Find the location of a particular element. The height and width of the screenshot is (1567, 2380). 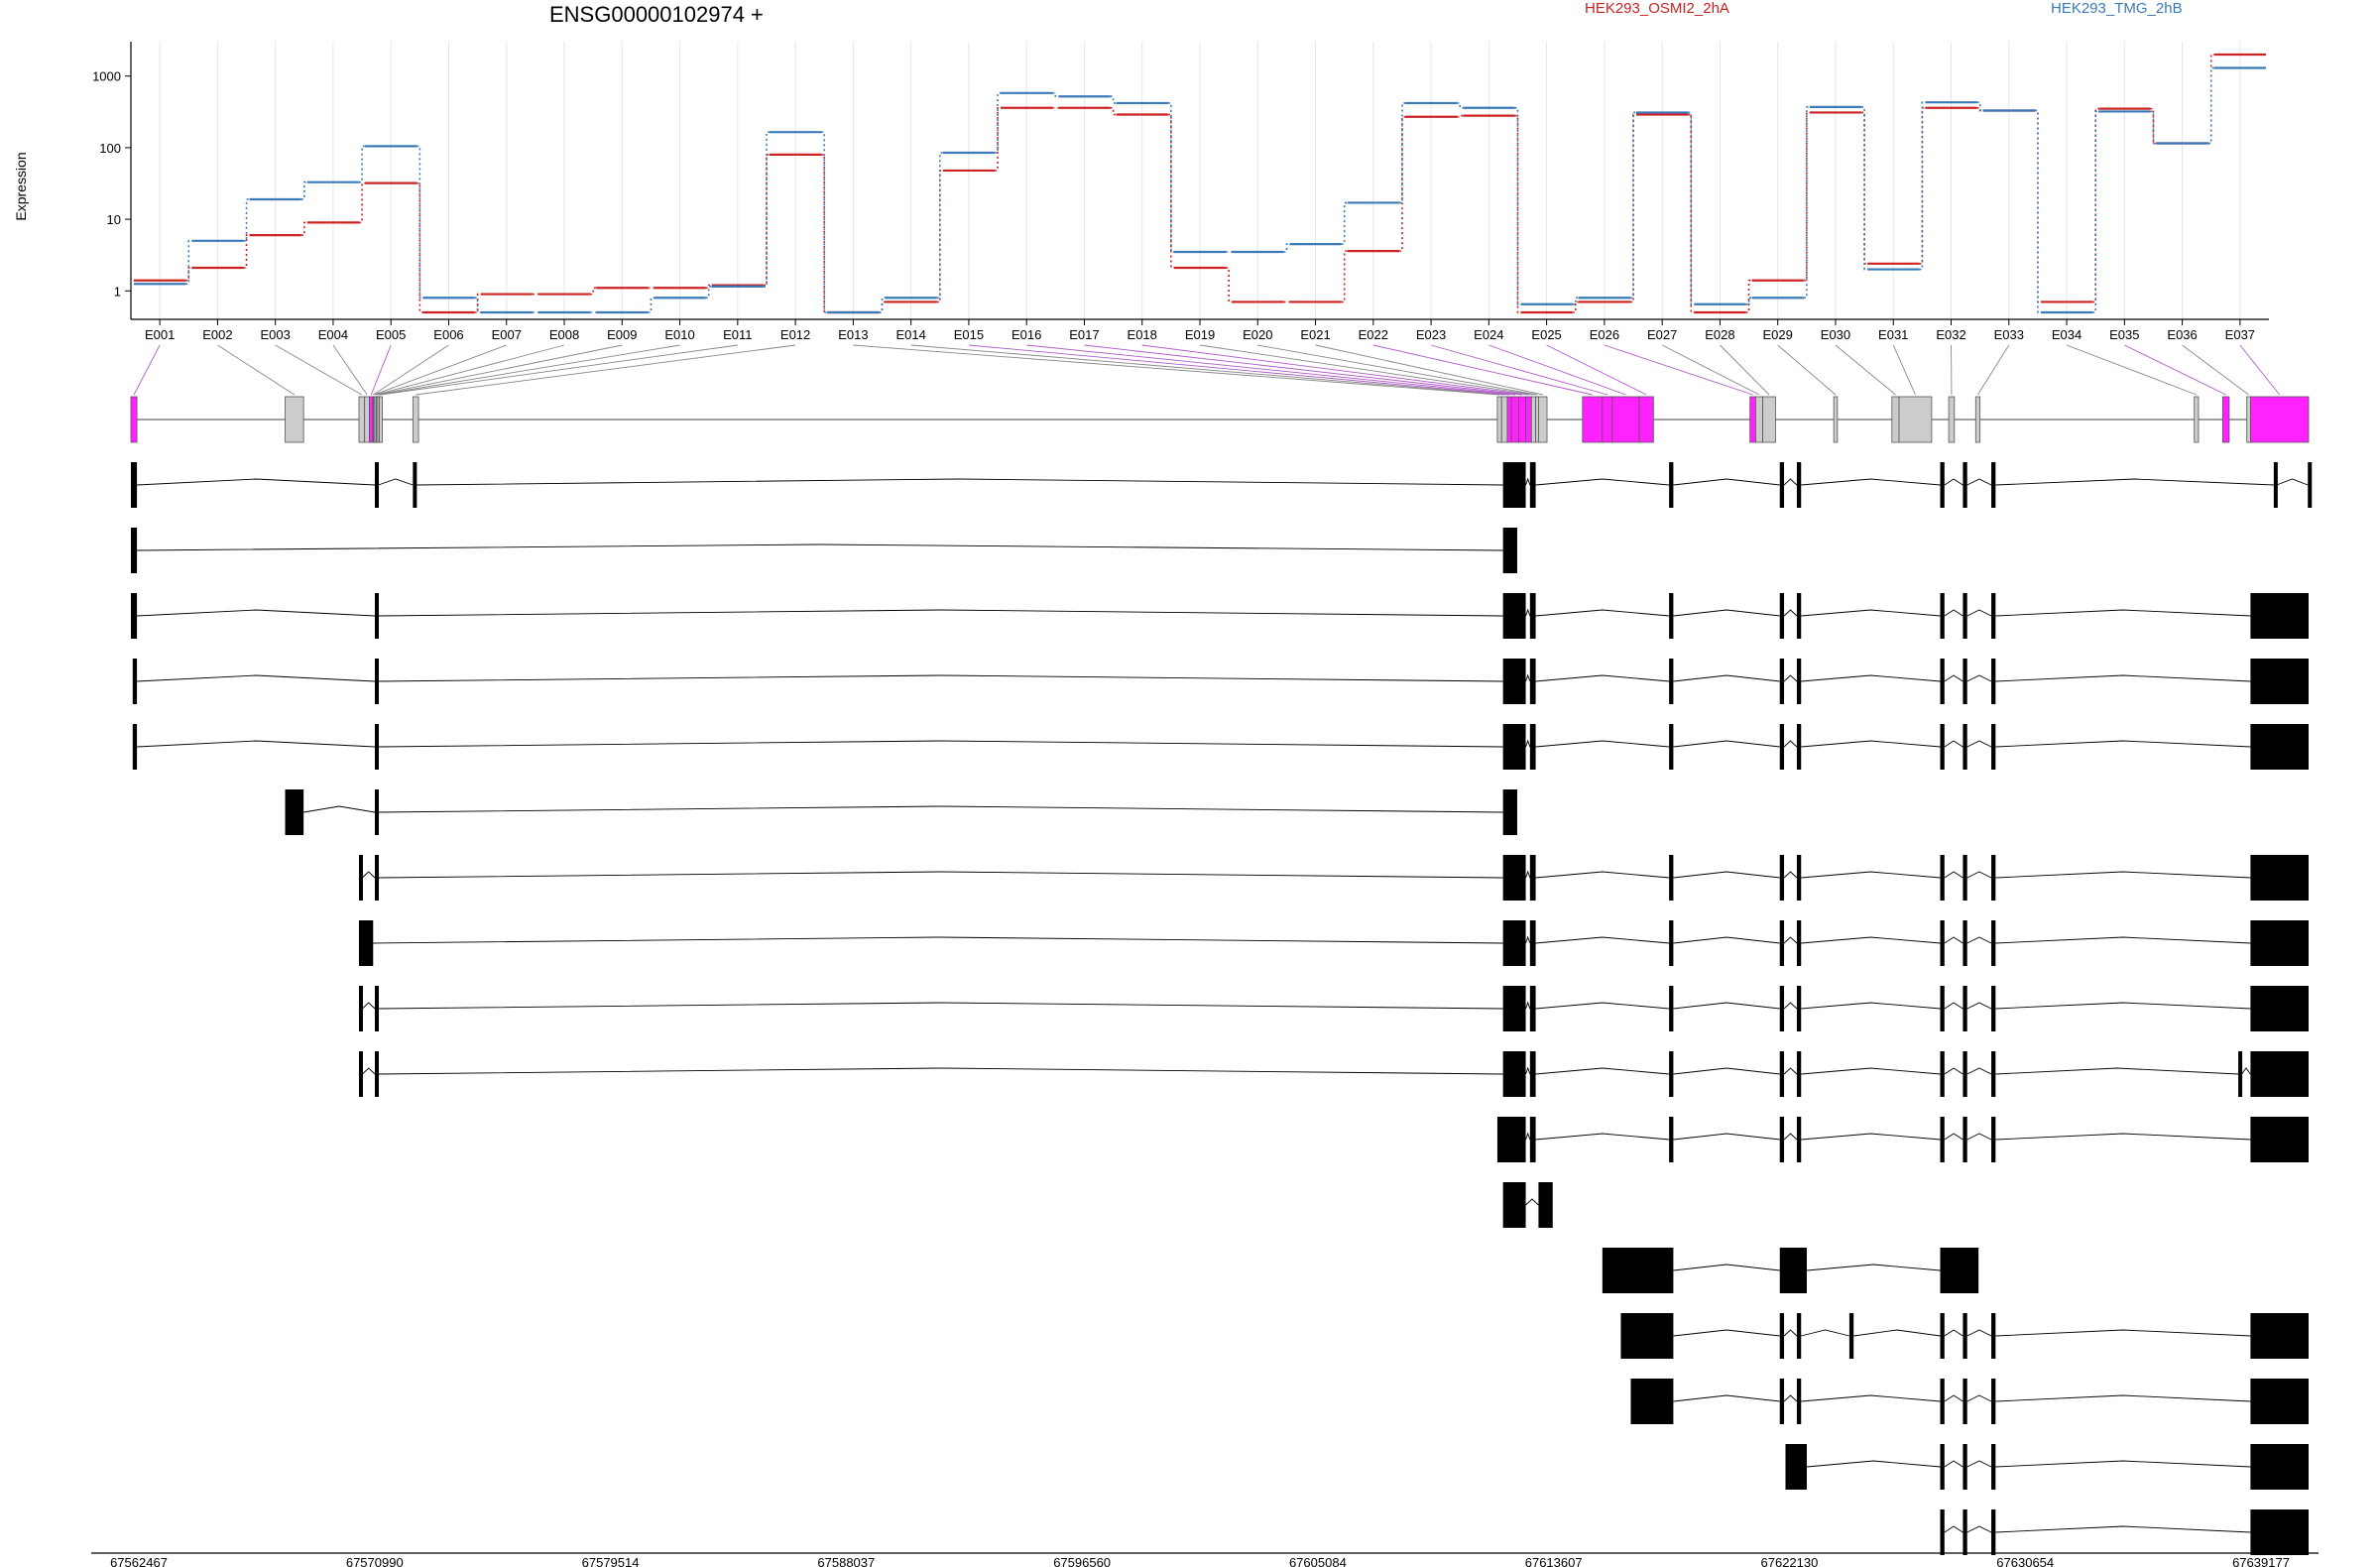

x-tick-label-E026: E026 is located at coordinates (1604, 334).